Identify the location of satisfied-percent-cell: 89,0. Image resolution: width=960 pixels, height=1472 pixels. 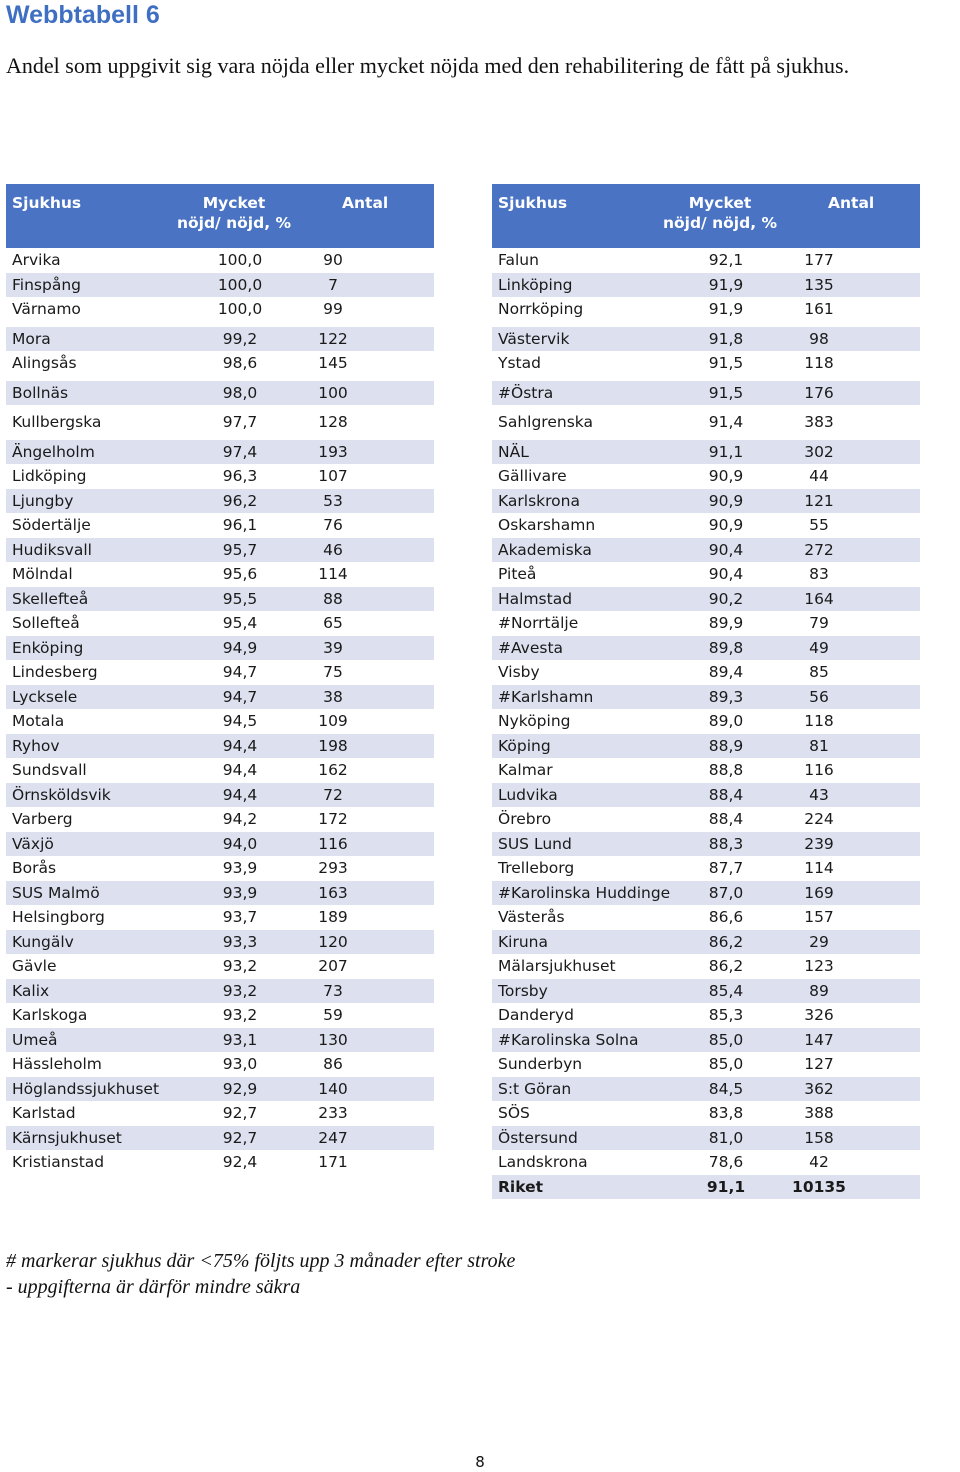
(726, 721).